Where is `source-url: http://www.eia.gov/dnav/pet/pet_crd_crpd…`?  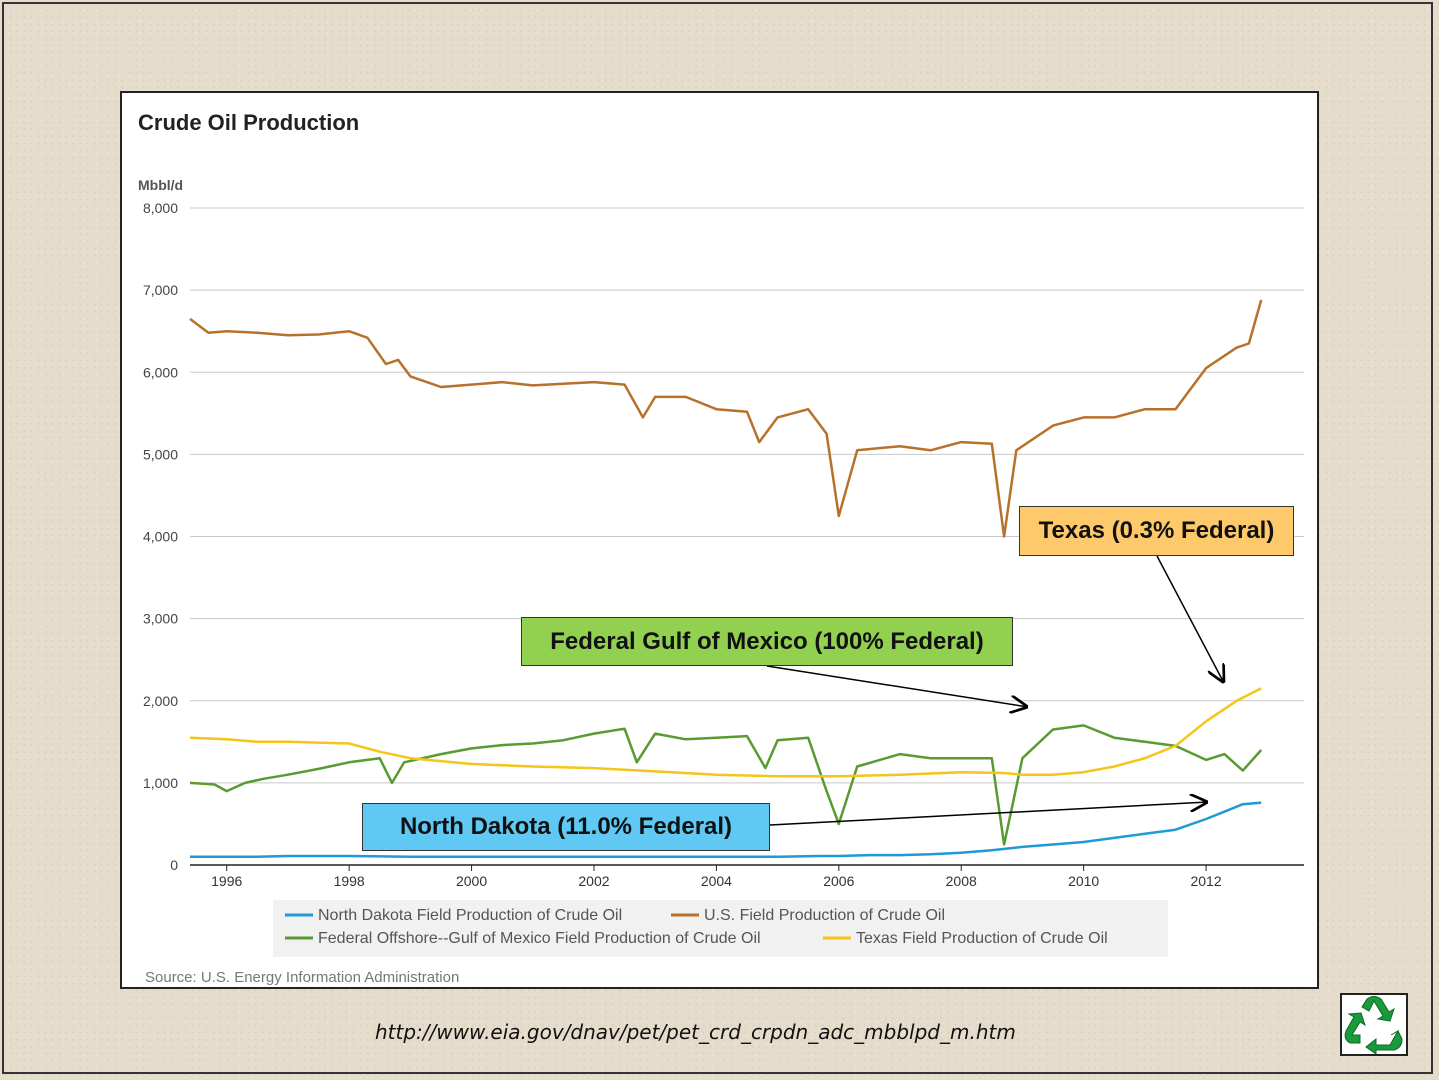 source-url: http://www.eia.gov/dnav/pet/pet_crd_crpd… is located at coordinates (695, 1032).